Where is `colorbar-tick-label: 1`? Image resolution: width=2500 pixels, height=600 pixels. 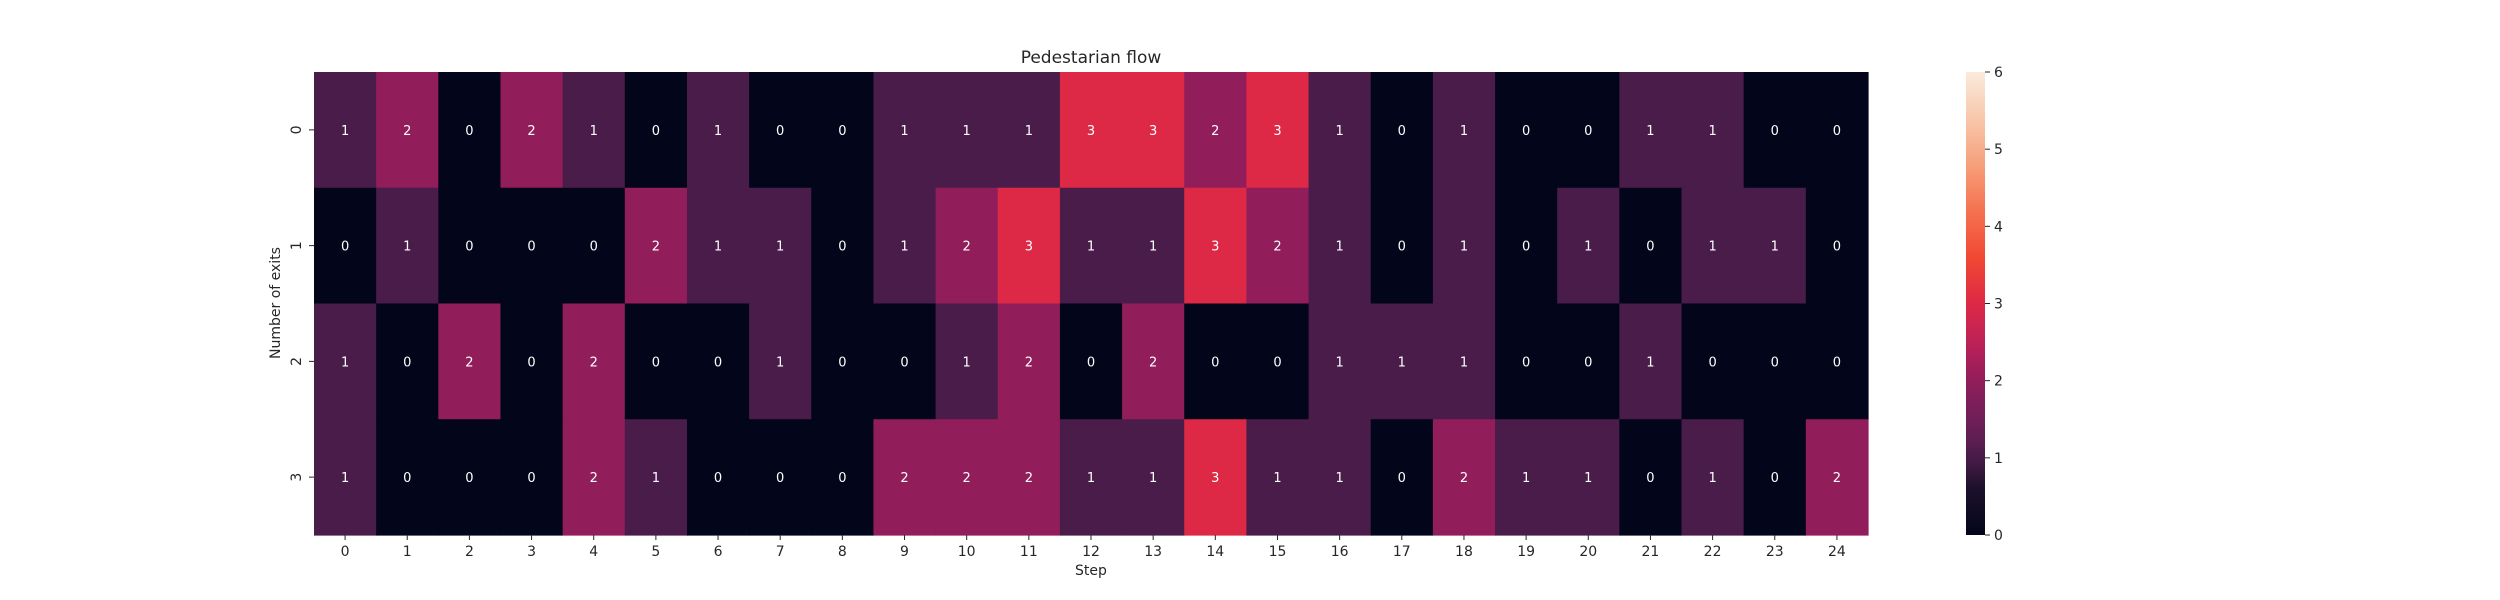 colorbar-tick-label: 1 is located at coordinates (1998, 459).